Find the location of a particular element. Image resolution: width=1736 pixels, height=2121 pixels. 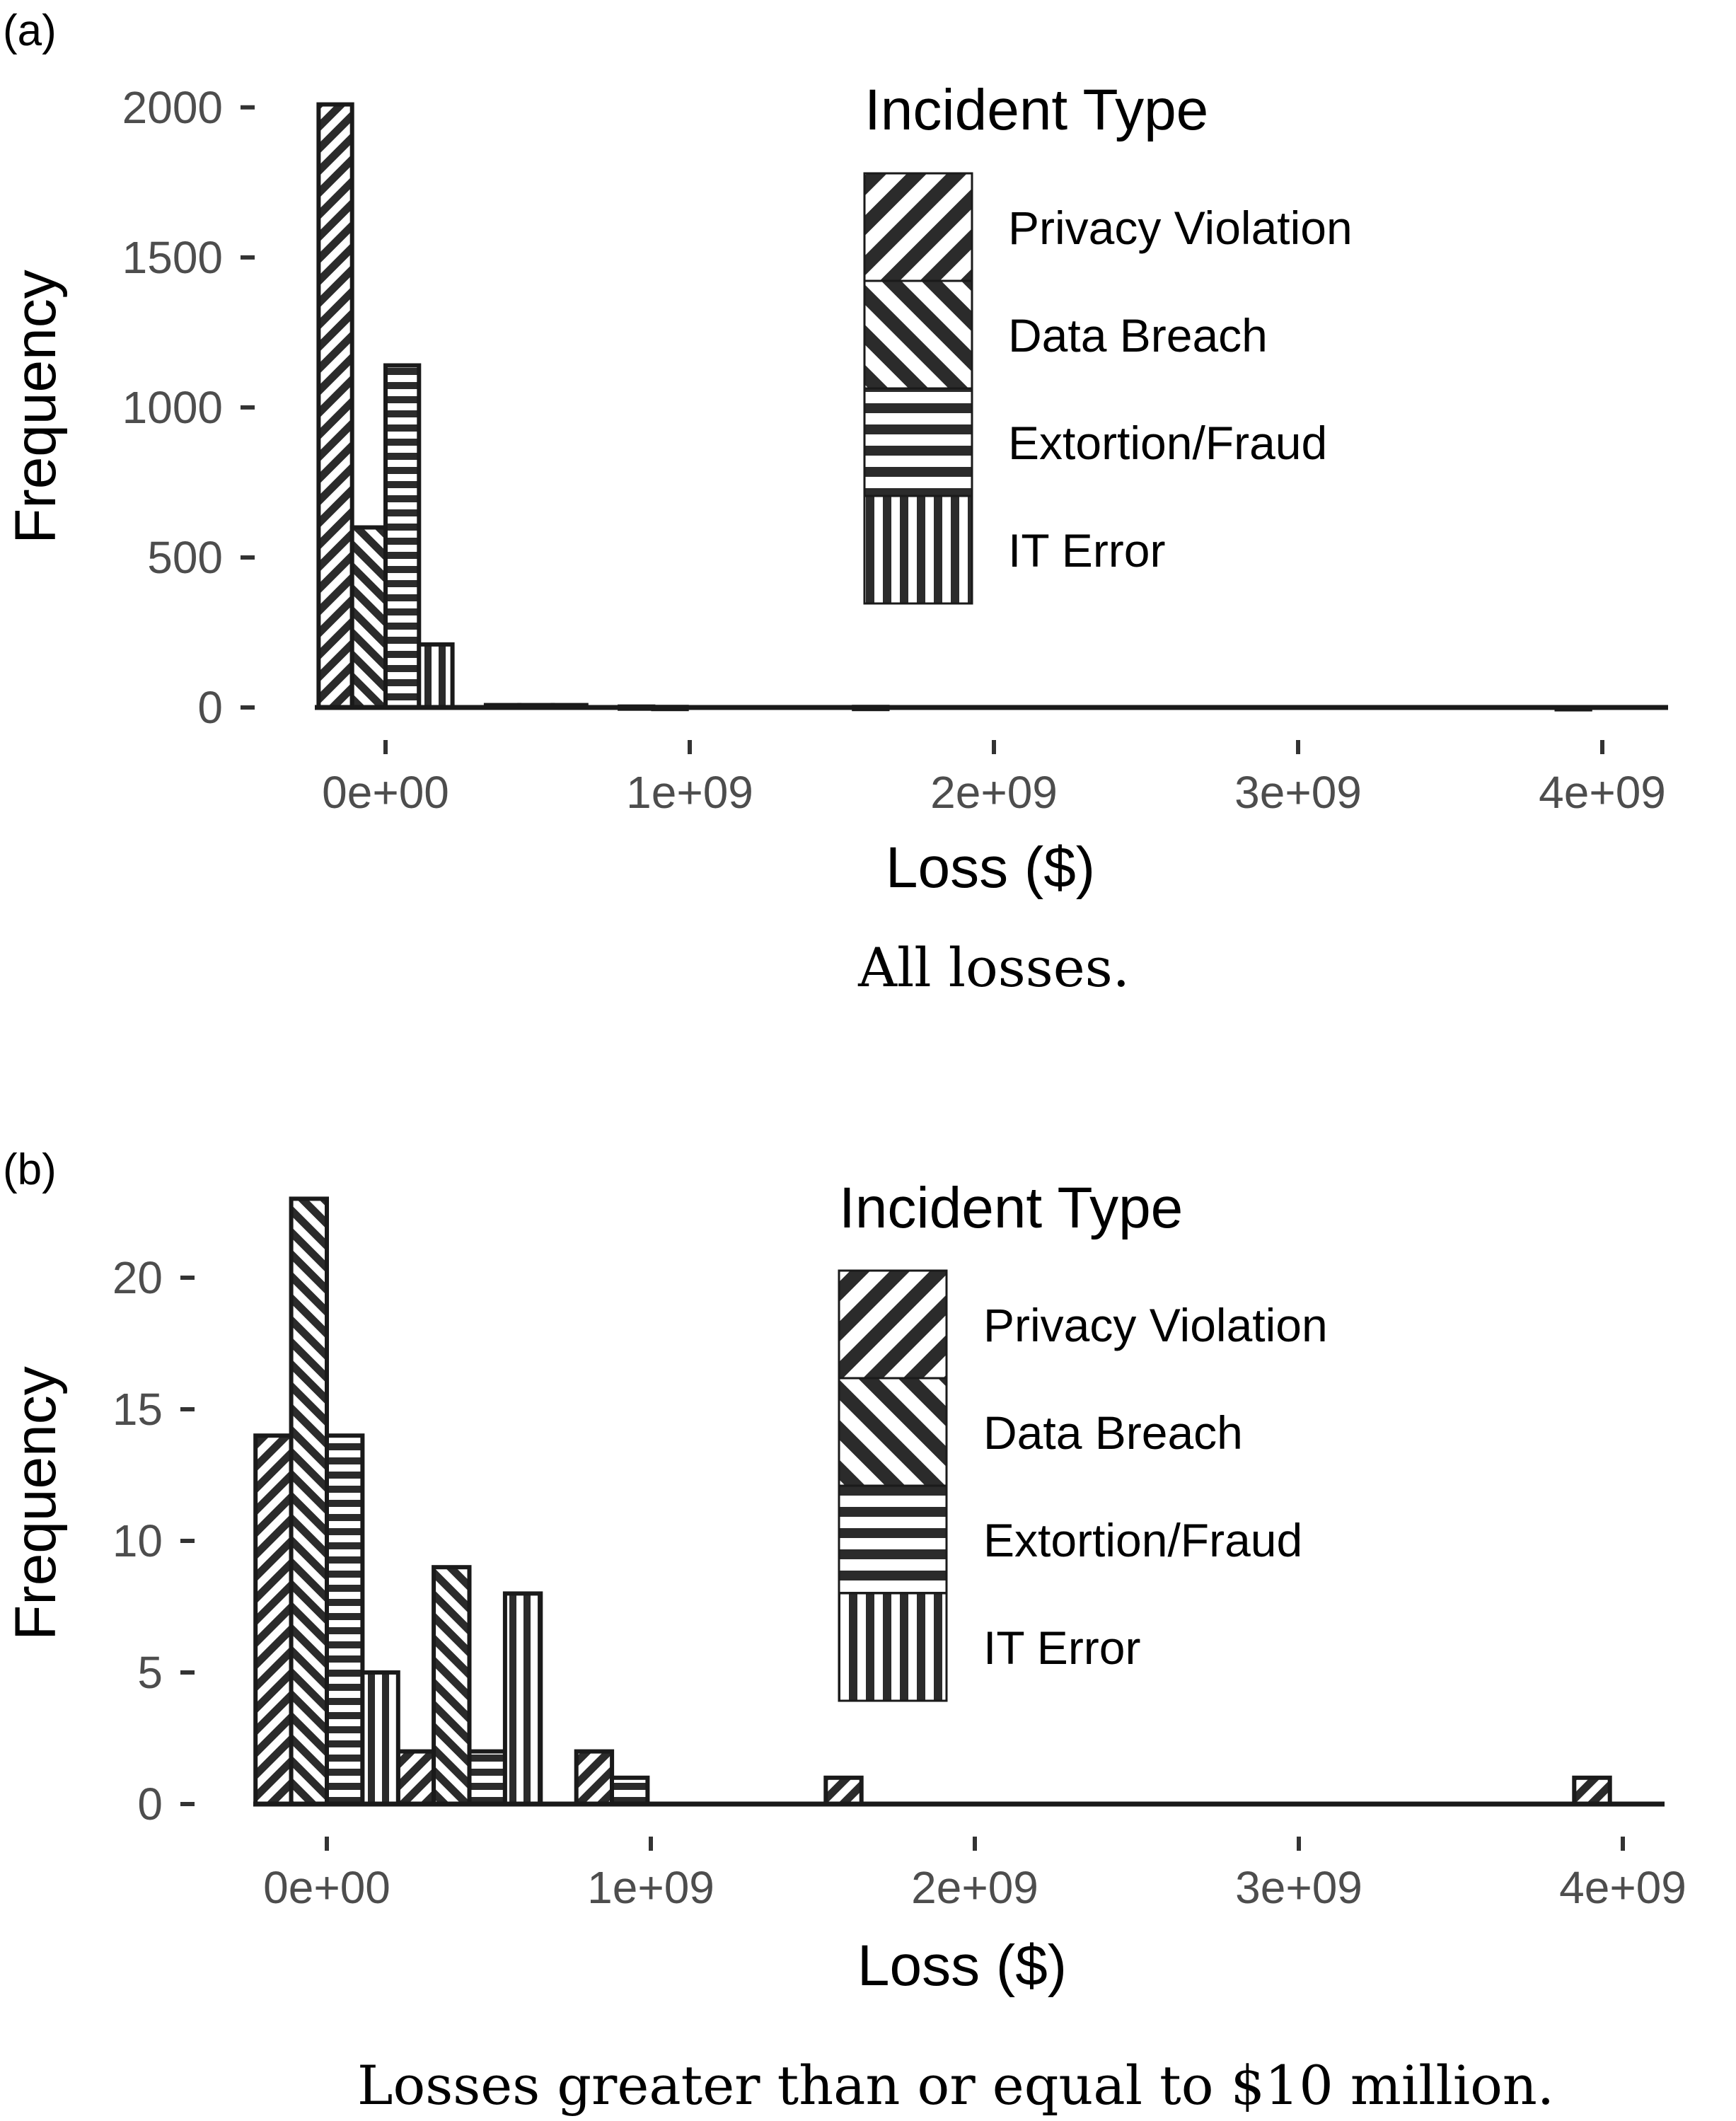

y-tick-label: 2000 is located at coordinates (173, 108).